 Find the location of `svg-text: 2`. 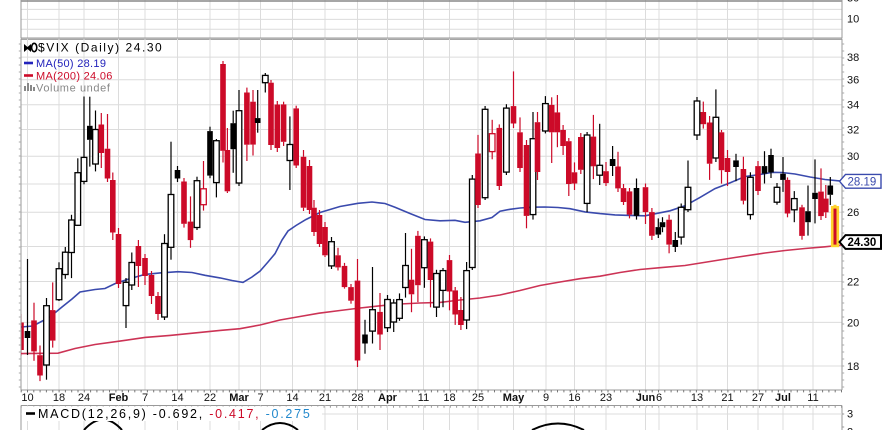

svg-text: 2 is located at coordinates (850, 429).